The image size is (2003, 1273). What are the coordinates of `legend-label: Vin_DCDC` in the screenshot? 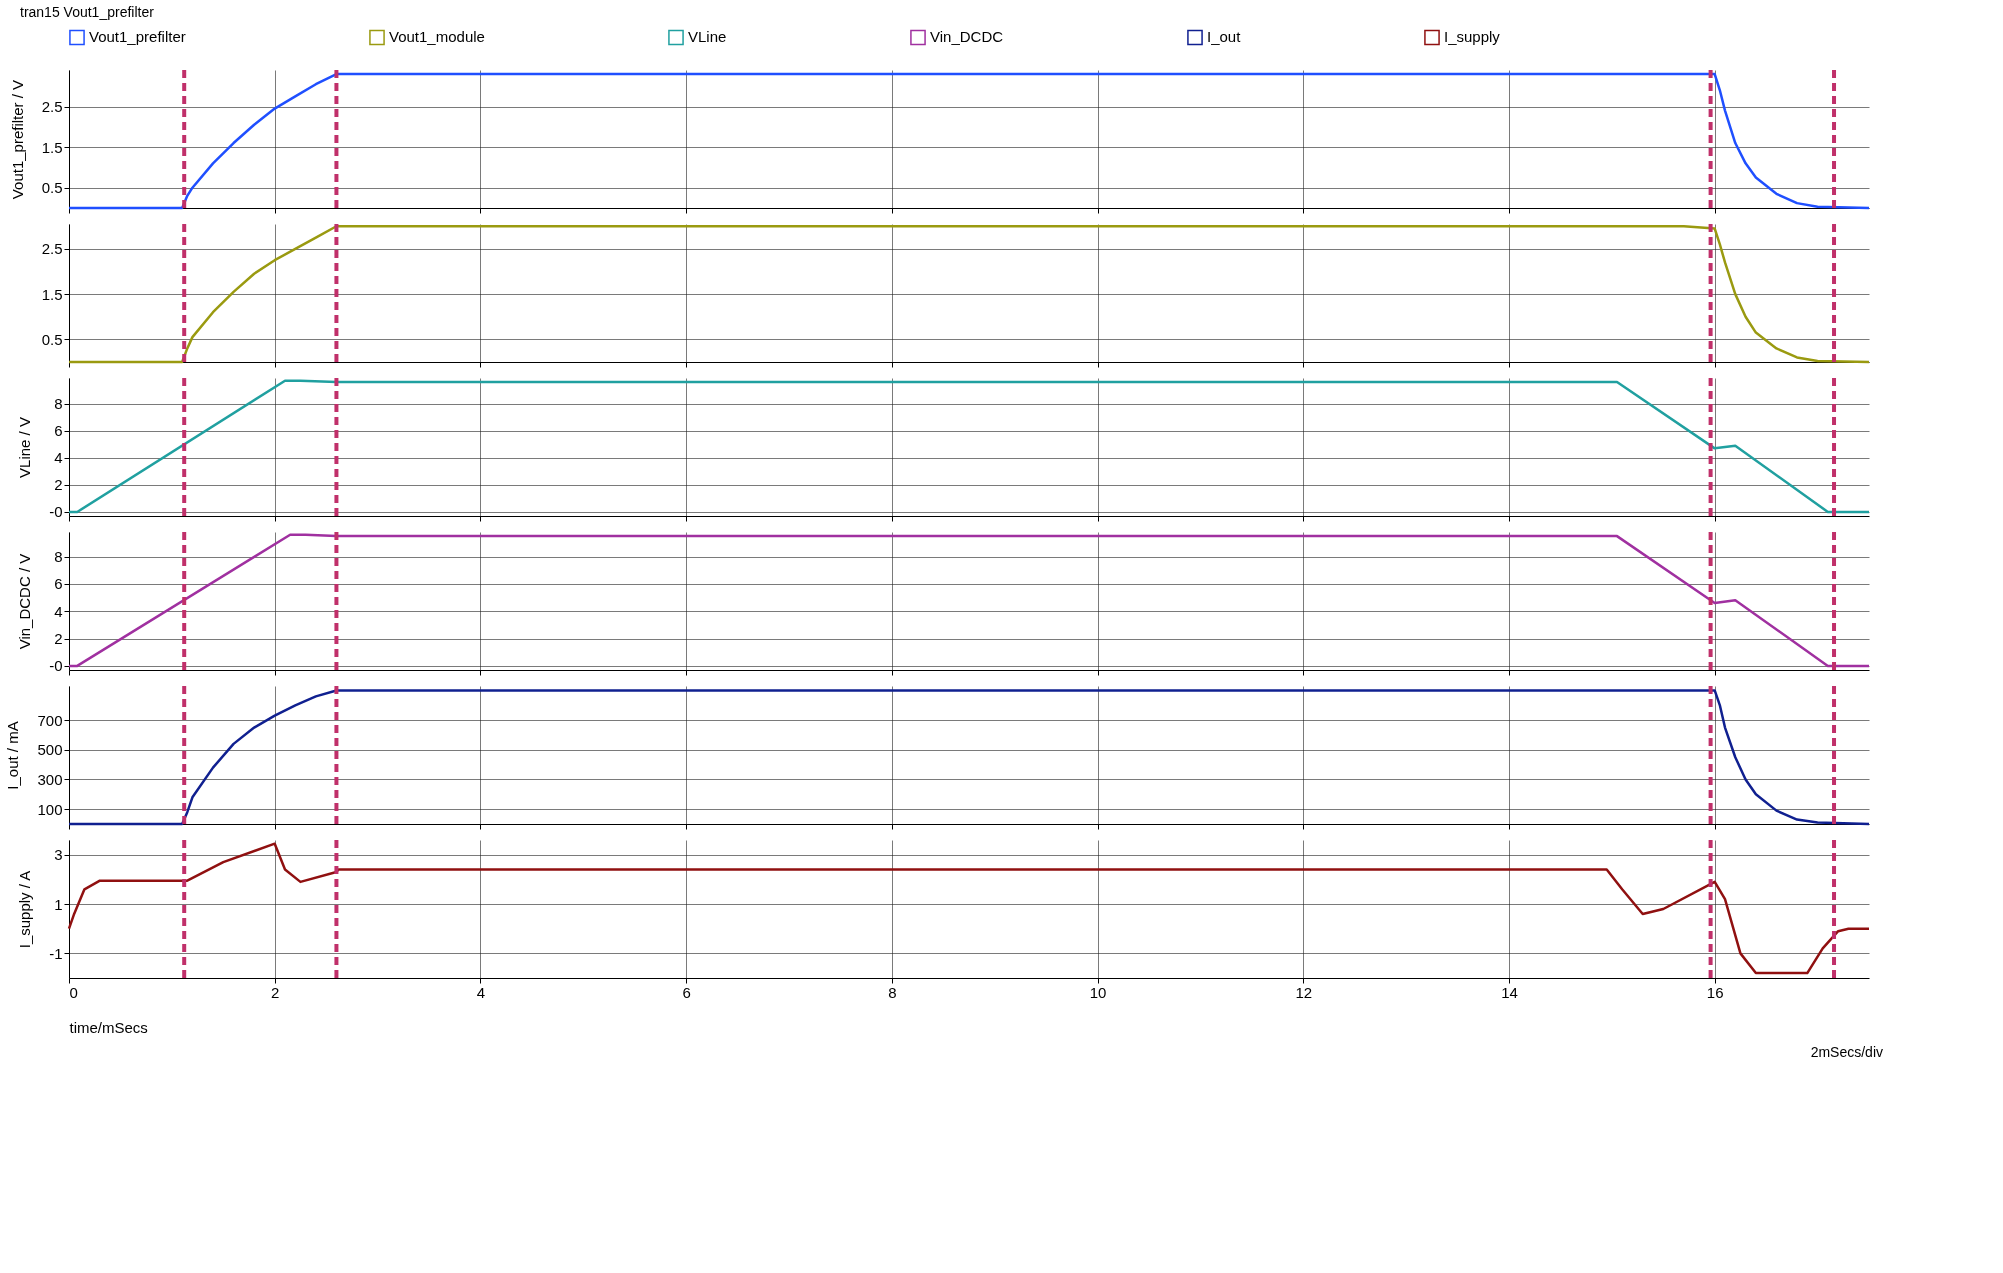 It's located at (967, 37).